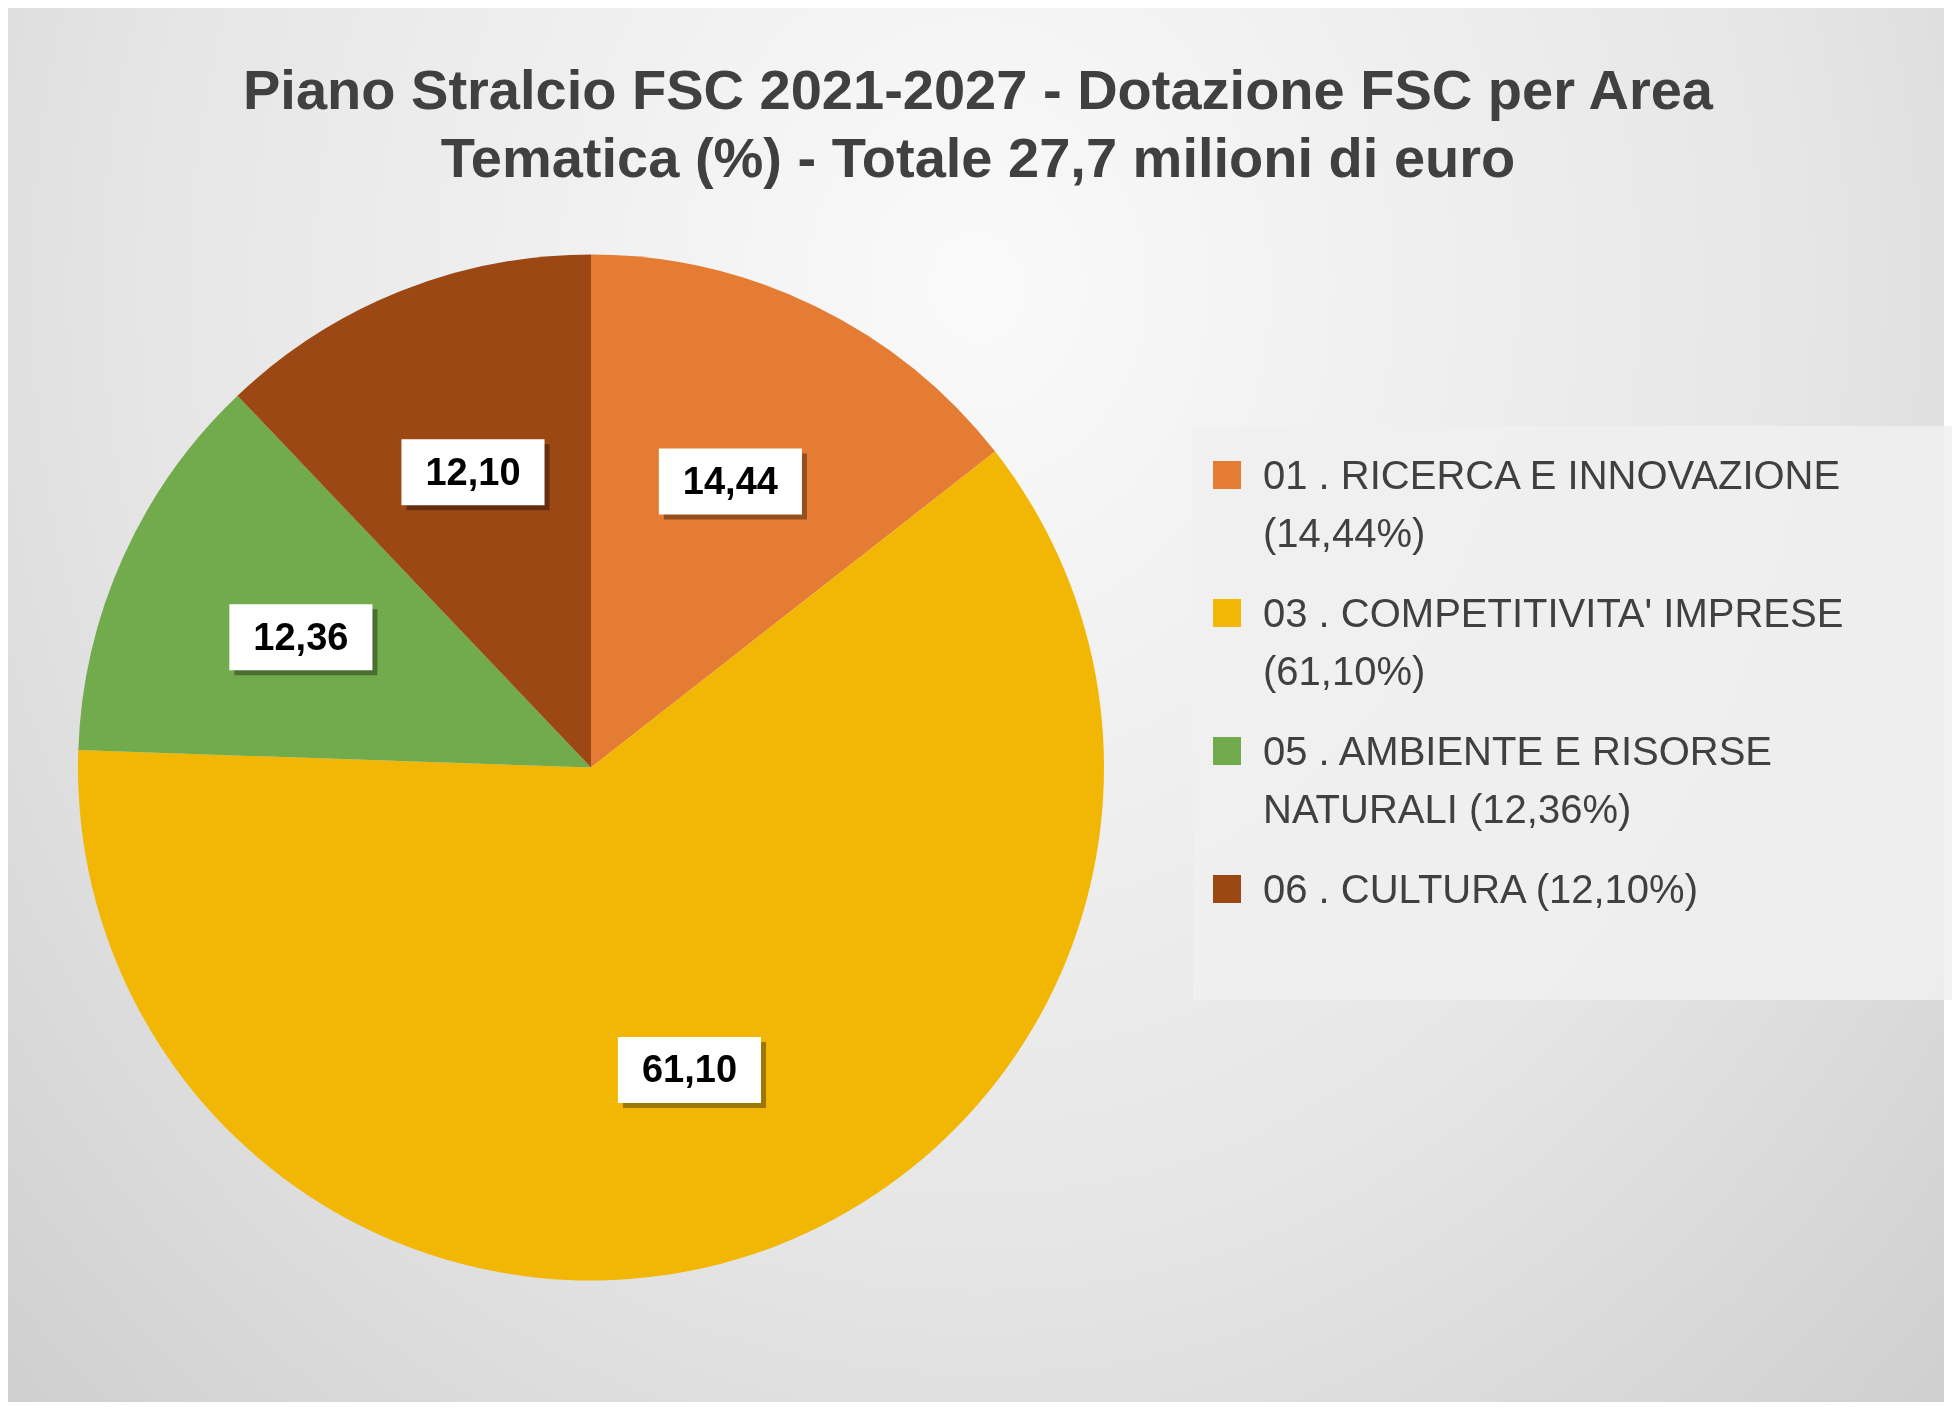 This screenshot has width=1952, height=1410. What do you see at coordinates (301, 636) in the screenshot?
I see `data-label: 12,36` at bounding box center [301, 636].